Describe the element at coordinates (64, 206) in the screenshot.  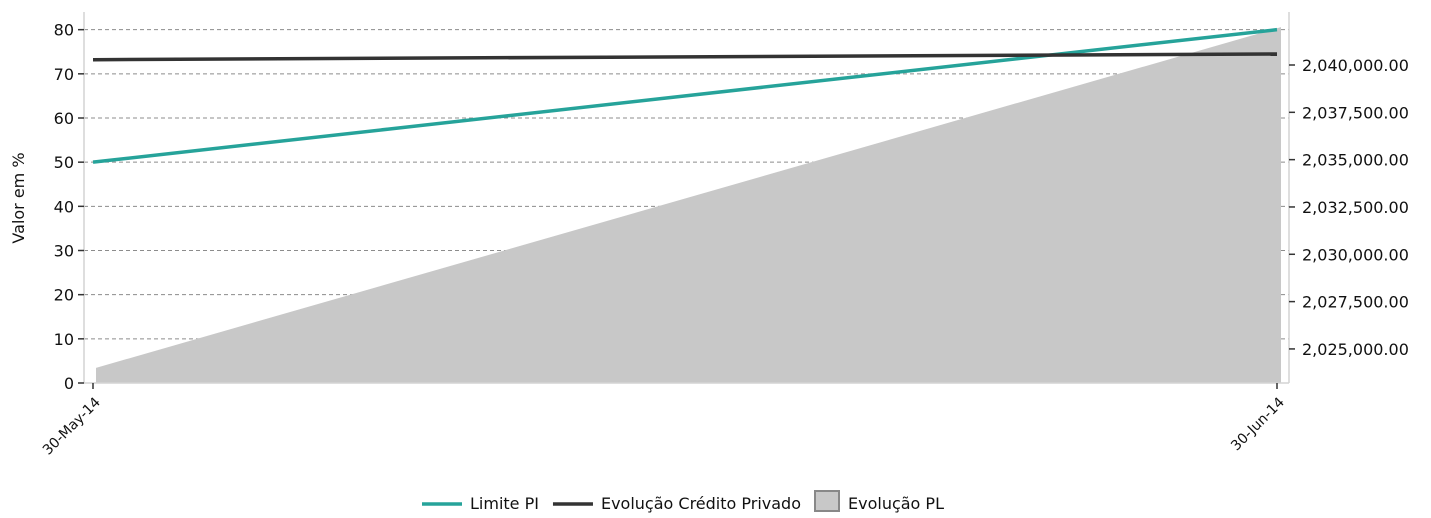
I see `left-tick-label: 40` at that location.